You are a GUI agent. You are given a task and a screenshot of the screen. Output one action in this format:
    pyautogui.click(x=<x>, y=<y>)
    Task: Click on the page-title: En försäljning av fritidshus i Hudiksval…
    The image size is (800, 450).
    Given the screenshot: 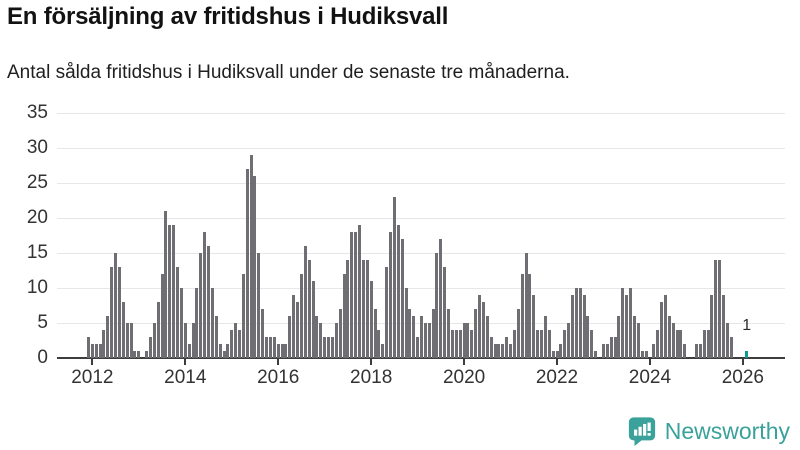 What is the action you would take?
    pyautogui.click(x=228, y=16)
    